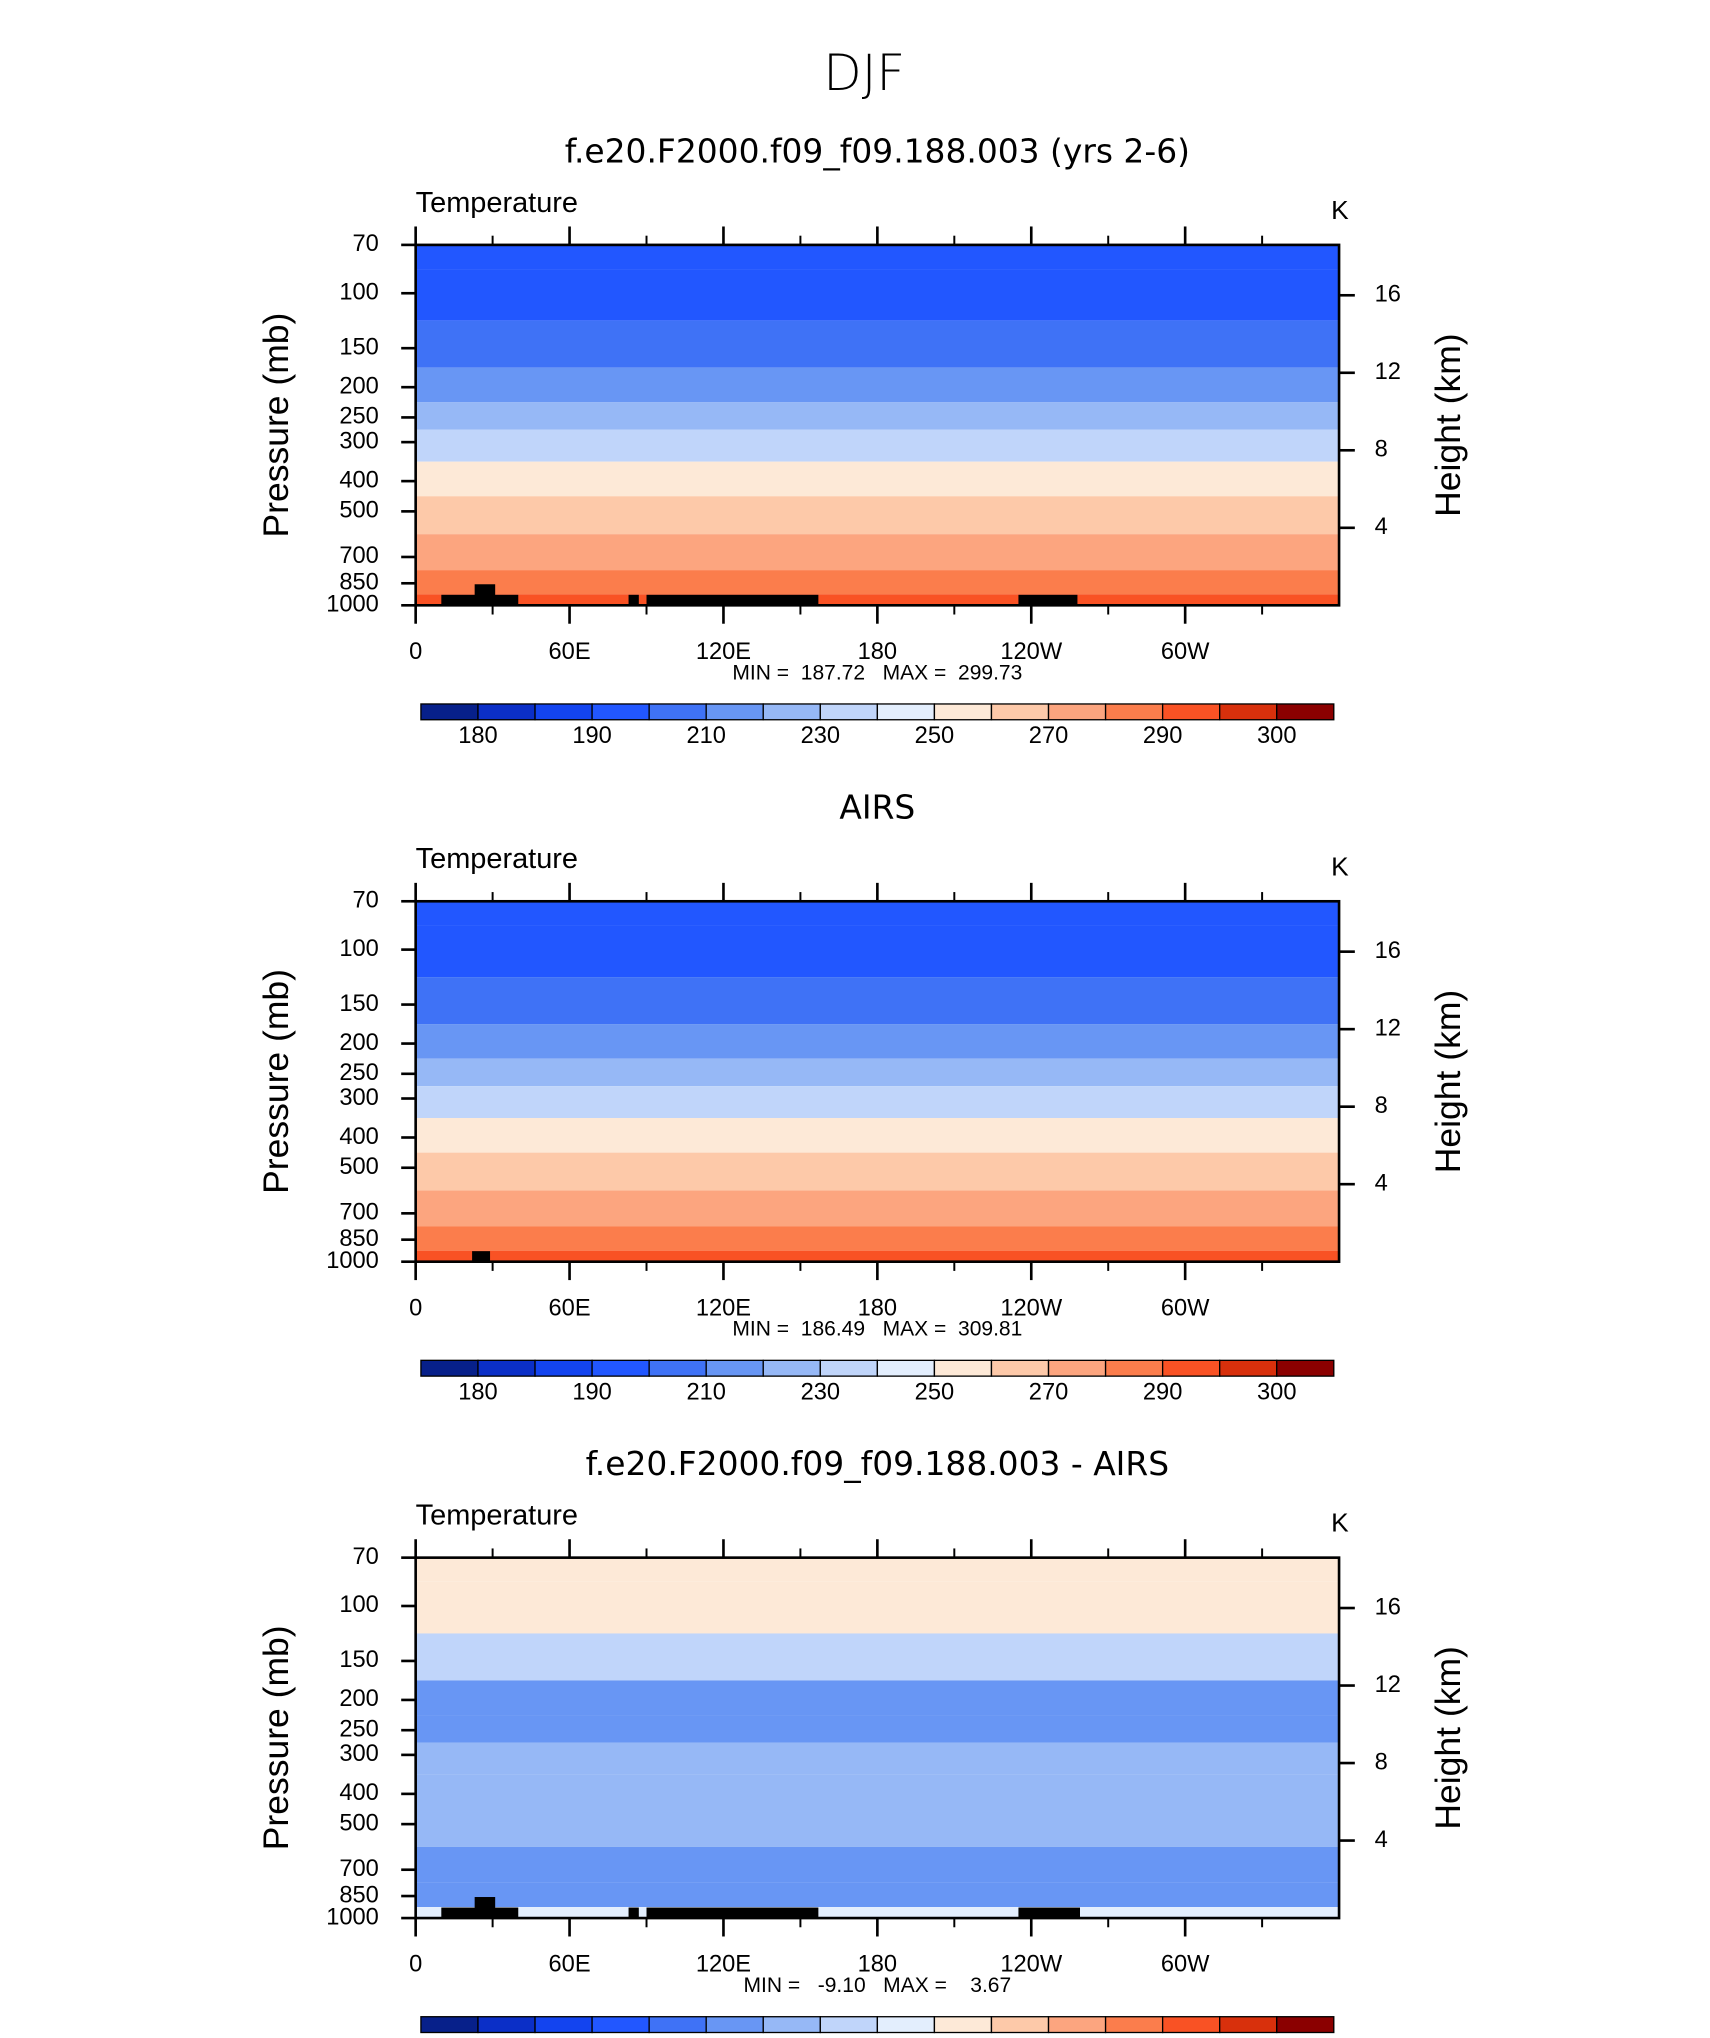 This screenshot has height=2038, width=1710. I want to click on colorbar-label: 1, so click(934, 2037).